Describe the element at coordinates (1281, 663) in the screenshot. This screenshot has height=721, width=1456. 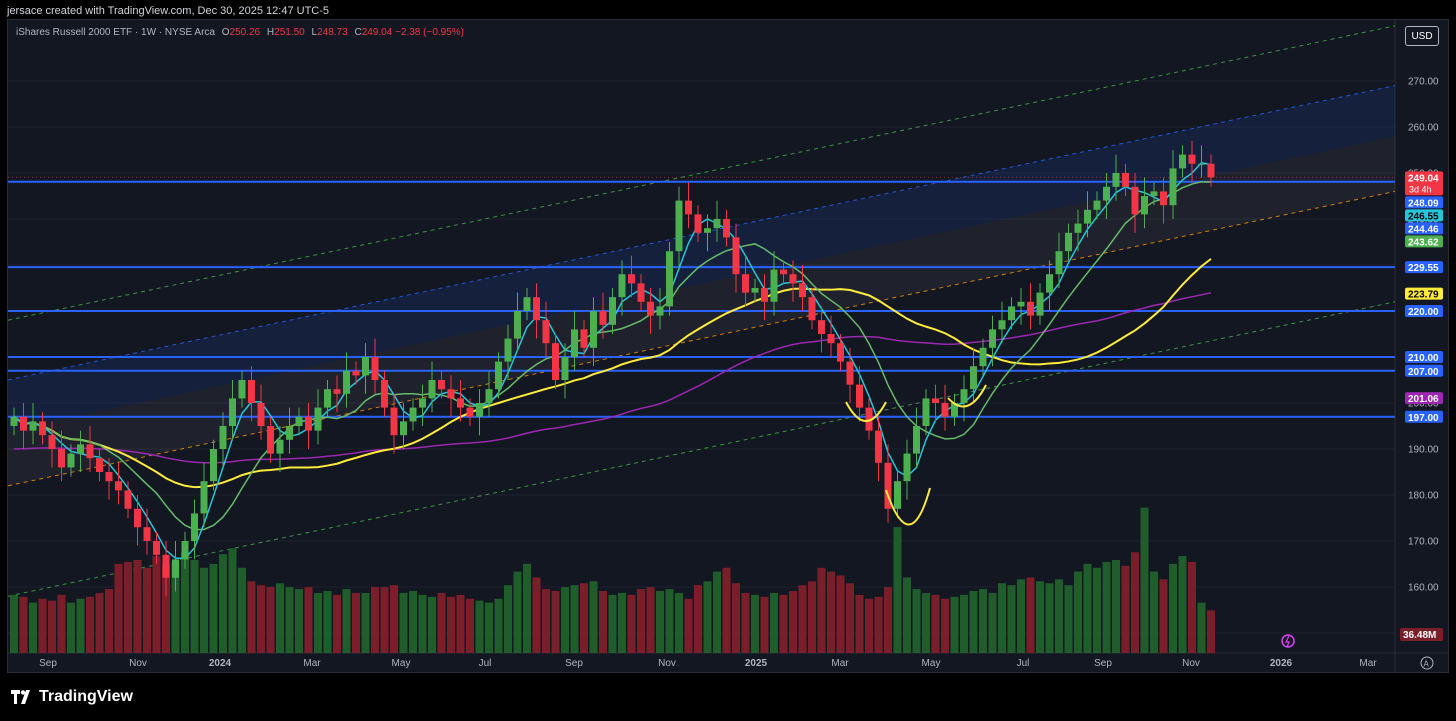
I see `time-tick-label: 2026` at that location.